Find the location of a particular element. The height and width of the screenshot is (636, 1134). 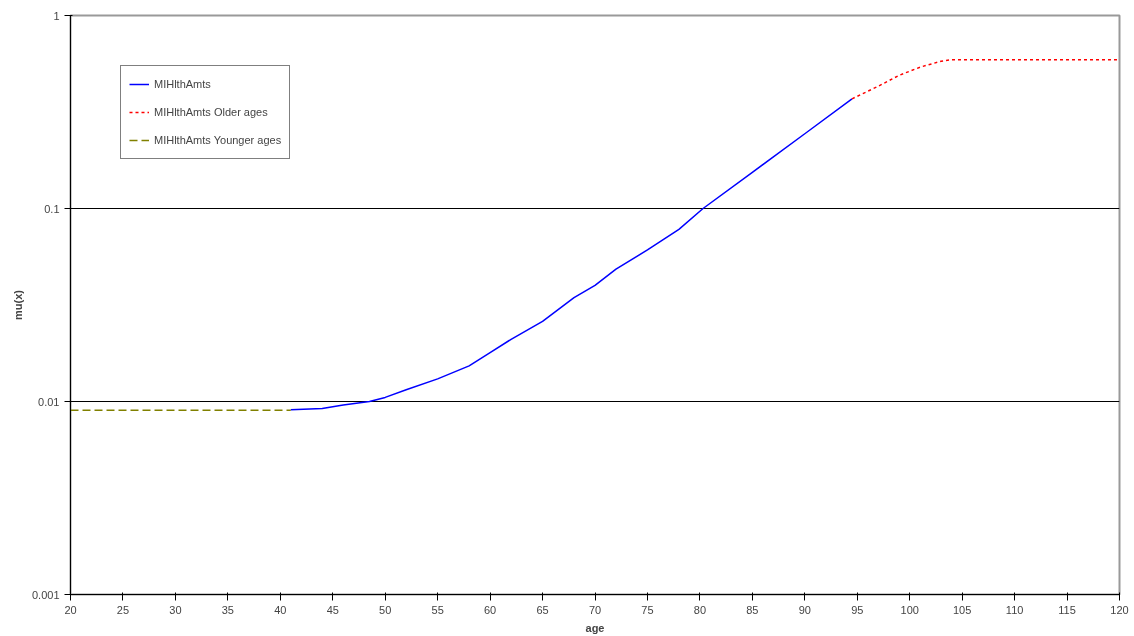

x-tick-label: 105 is located at coordinates (962, 609).